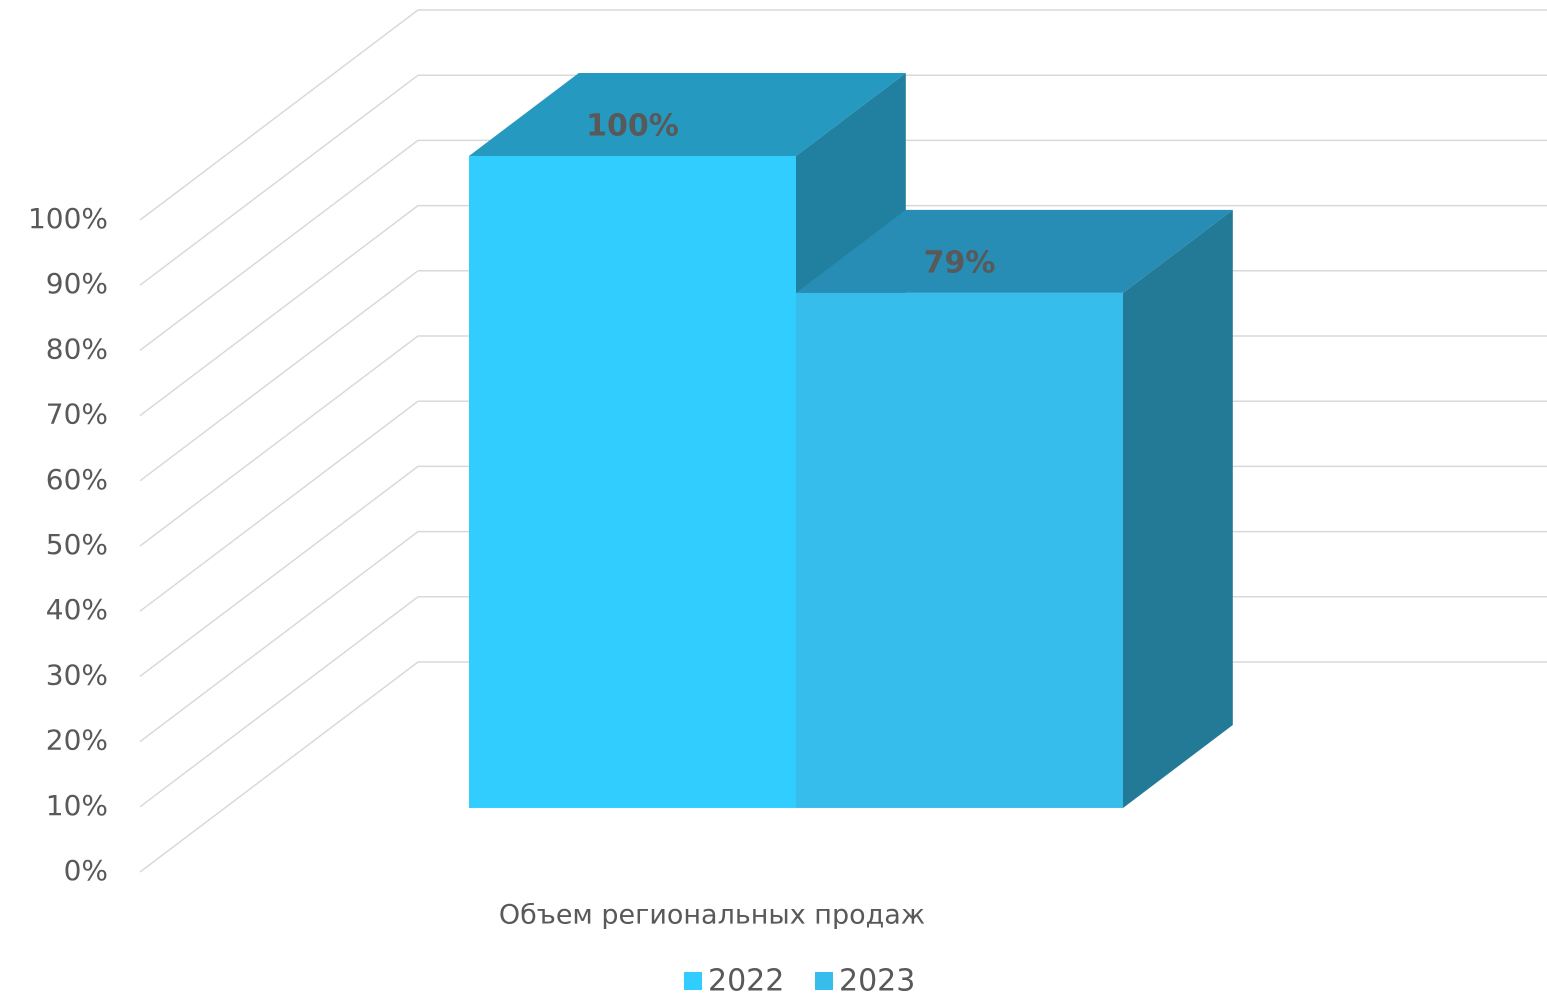  What do you see at coordinates (877, 980) in the screenshot?
I see `legend-label: 2023` at bounding box center [877, 980].